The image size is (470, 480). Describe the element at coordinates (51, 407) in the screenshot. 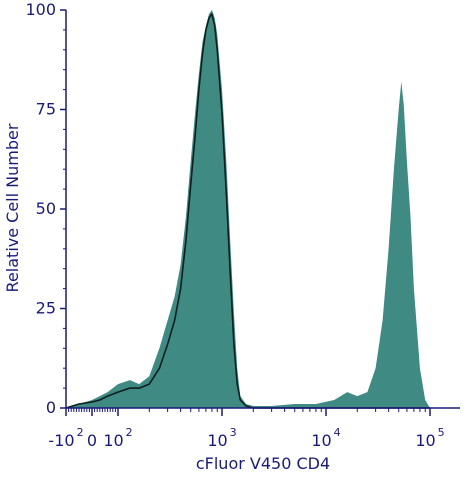

I see `y-tick-label: 0` at that location.